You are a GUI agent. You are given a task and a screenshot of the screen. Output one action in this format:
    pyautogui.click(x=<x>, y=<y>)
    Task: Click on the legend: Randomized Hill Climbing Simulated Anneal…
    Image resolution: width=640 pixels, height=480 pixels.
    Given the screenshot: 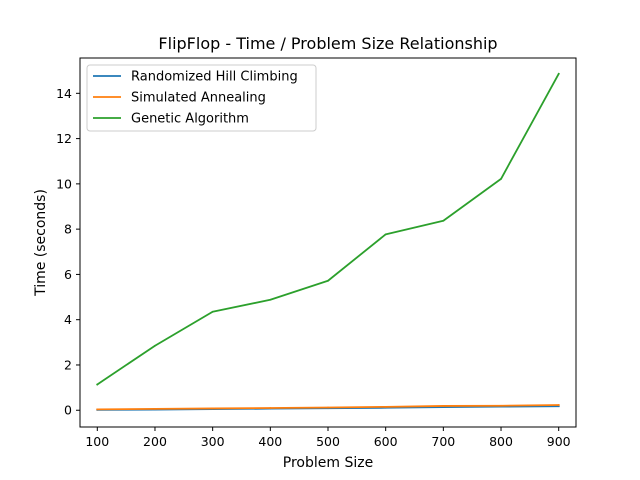 What is the action you would take?
    pyautogui.click(x=201, y=98)
    